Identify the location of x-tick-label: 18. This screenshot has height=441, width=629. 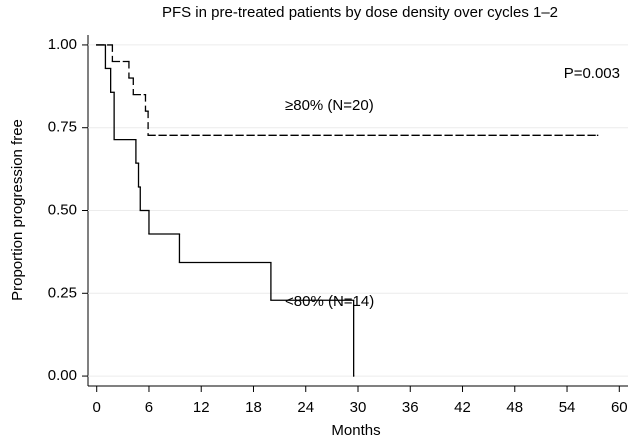
(253, 407).